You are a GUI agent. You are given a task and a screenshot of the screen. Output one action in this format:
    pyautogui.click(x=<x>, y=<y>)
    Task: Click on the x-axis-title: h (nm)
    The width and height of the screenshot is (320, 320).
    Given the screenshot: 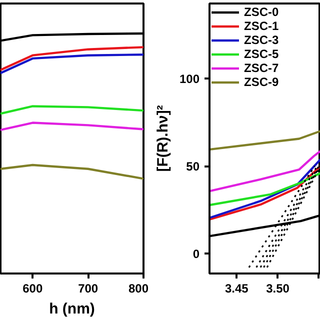 What is the action you would take?
    pyautogui.click(x=72, y=309)
    